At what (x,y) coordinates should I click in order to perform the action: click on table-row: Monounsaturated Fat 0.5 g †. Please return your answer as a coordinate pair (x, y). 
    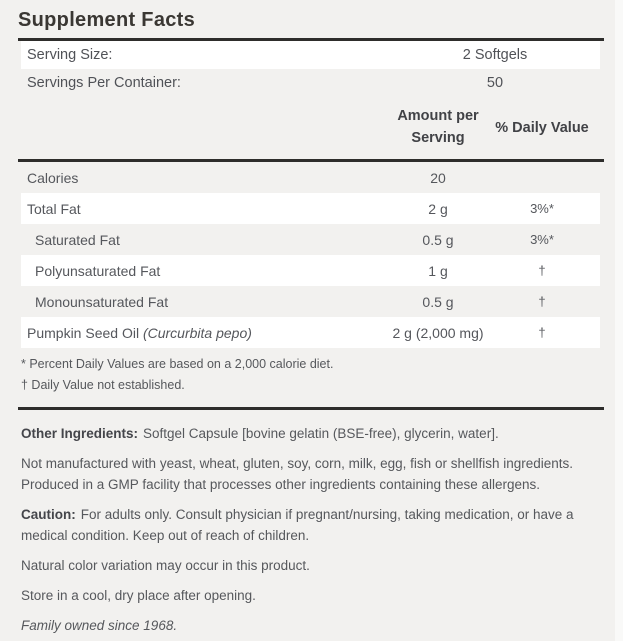
    Looking at the image, I should click on (310, 301).